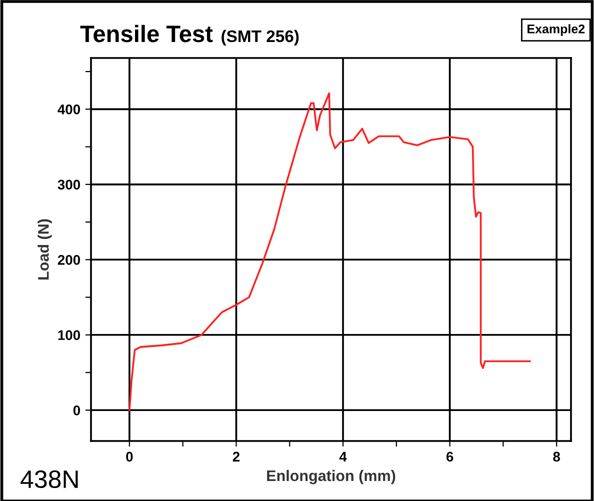  What do you see at coordinates (49, 479) in the screenshot?
I see `text: 438N` at bounding box center [49, 479].